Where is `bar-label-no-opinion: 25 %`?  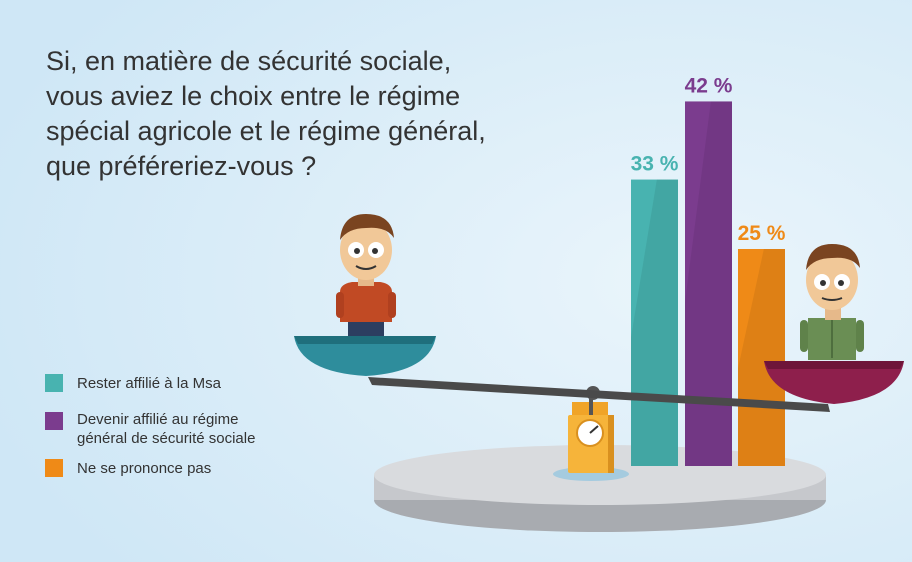
bar-label-no-opinion: 25 % is located at coordinates (762, 233).